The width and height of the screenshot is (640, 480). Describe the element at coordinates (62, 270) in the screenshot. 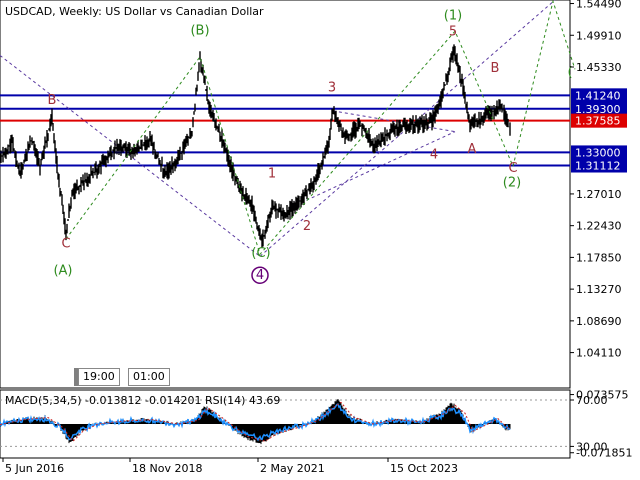

I see `wave-label: (A)` at that location.